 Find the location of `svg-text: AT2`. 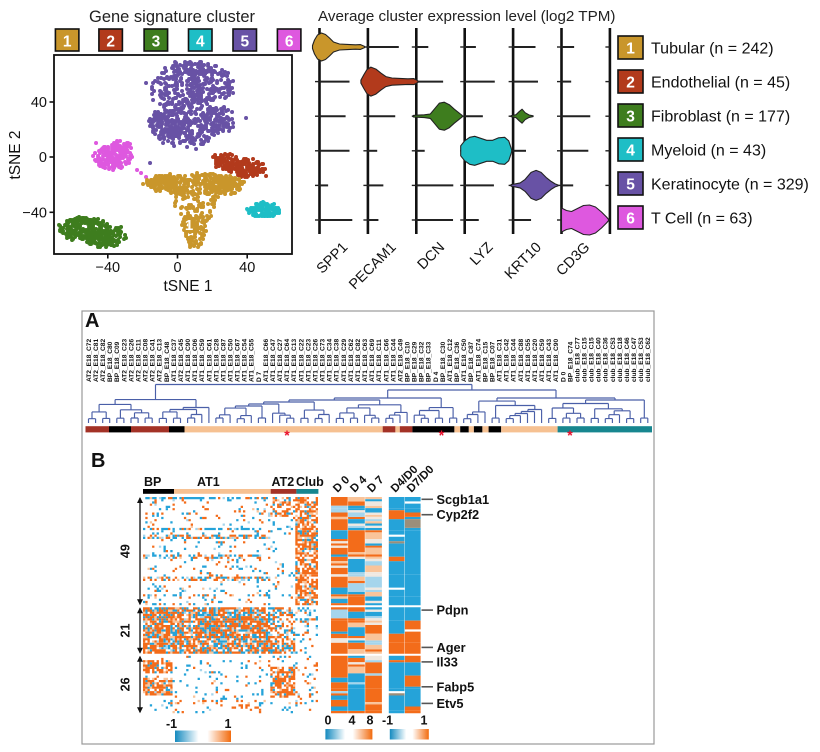

svg-text: AT2 is located at coordinates (283, 482).